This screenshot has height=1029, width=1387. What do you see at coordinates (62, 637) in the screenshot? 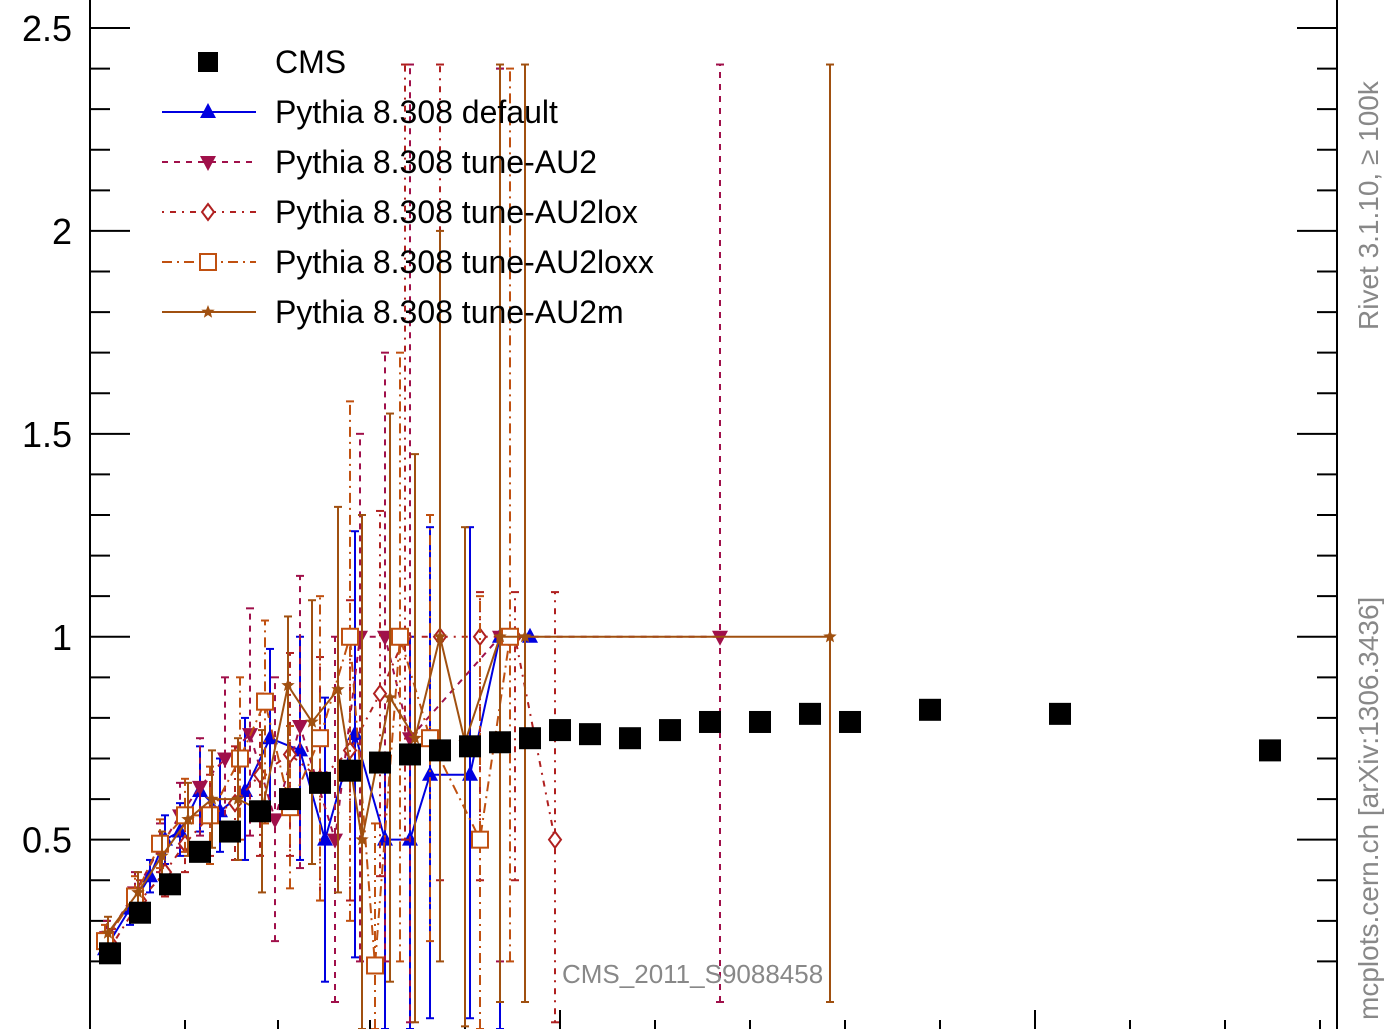
I see `y-tick-label: 1` at bounding box center [62, 637].